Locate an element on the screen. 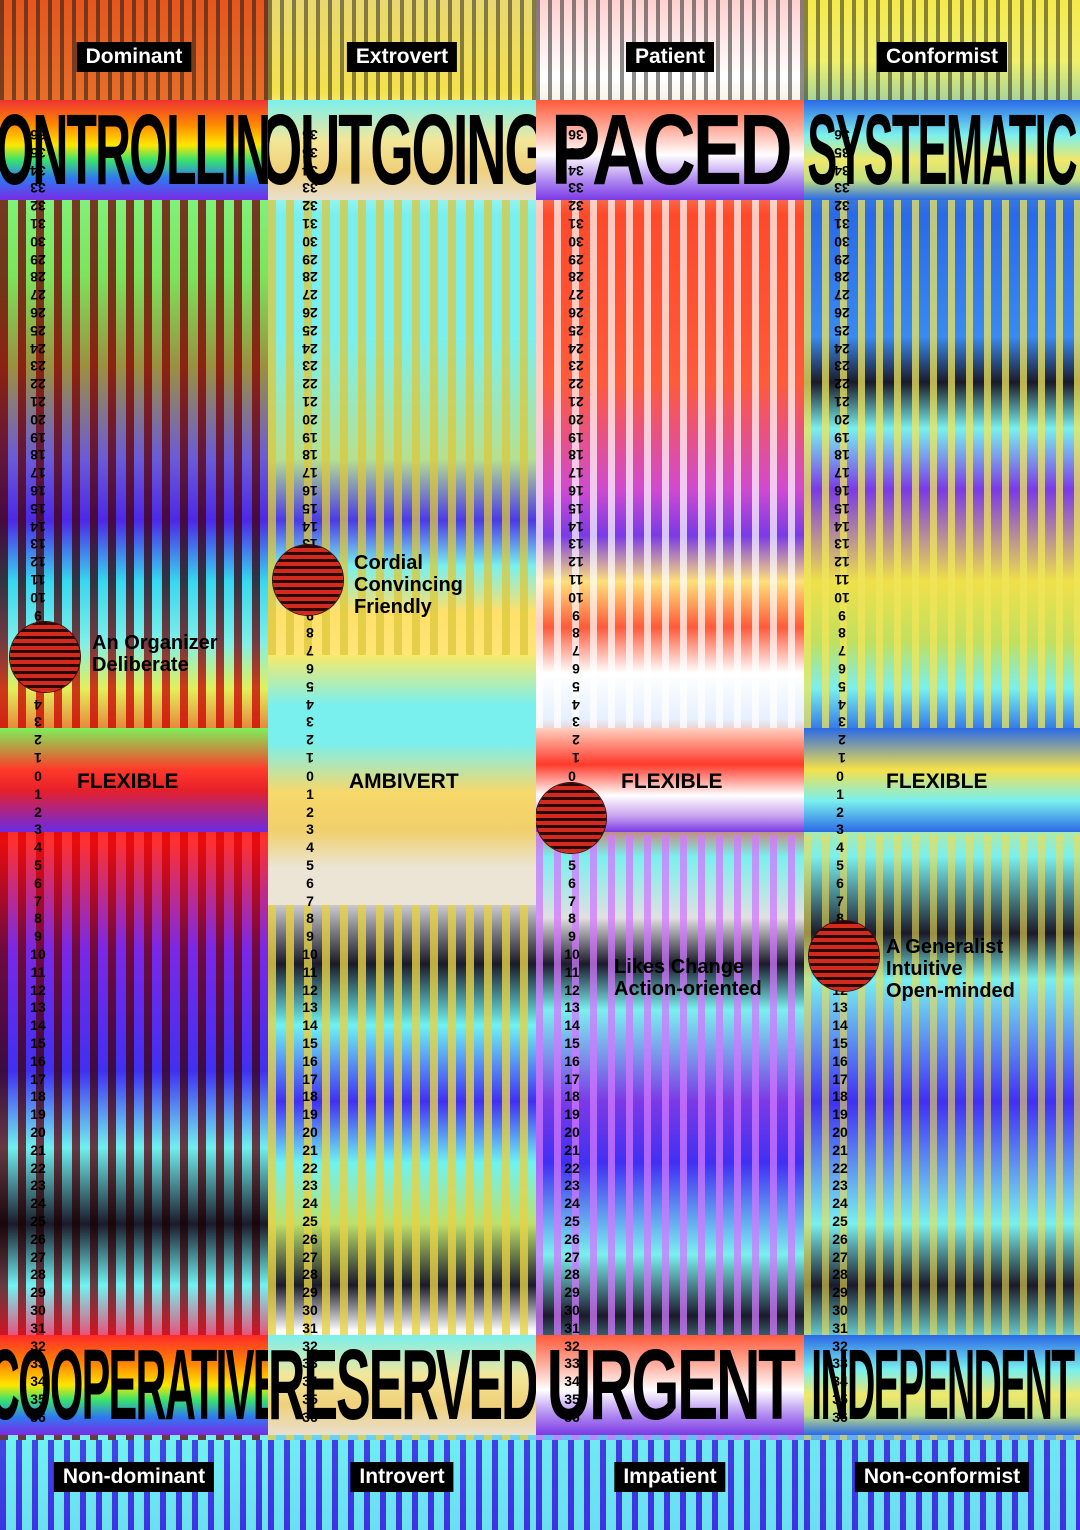 Image resolution: width=1080 pixels, height=1530 pixels. scale-number: 13 is located at coordinates (38, 1007).